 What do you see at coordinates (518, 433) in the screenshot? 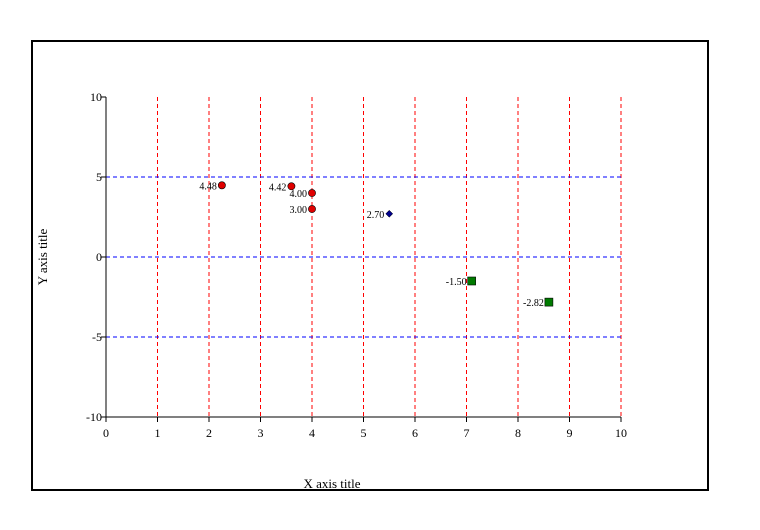
I see `x-tick-label: 8` at bounding box center [518, 433].